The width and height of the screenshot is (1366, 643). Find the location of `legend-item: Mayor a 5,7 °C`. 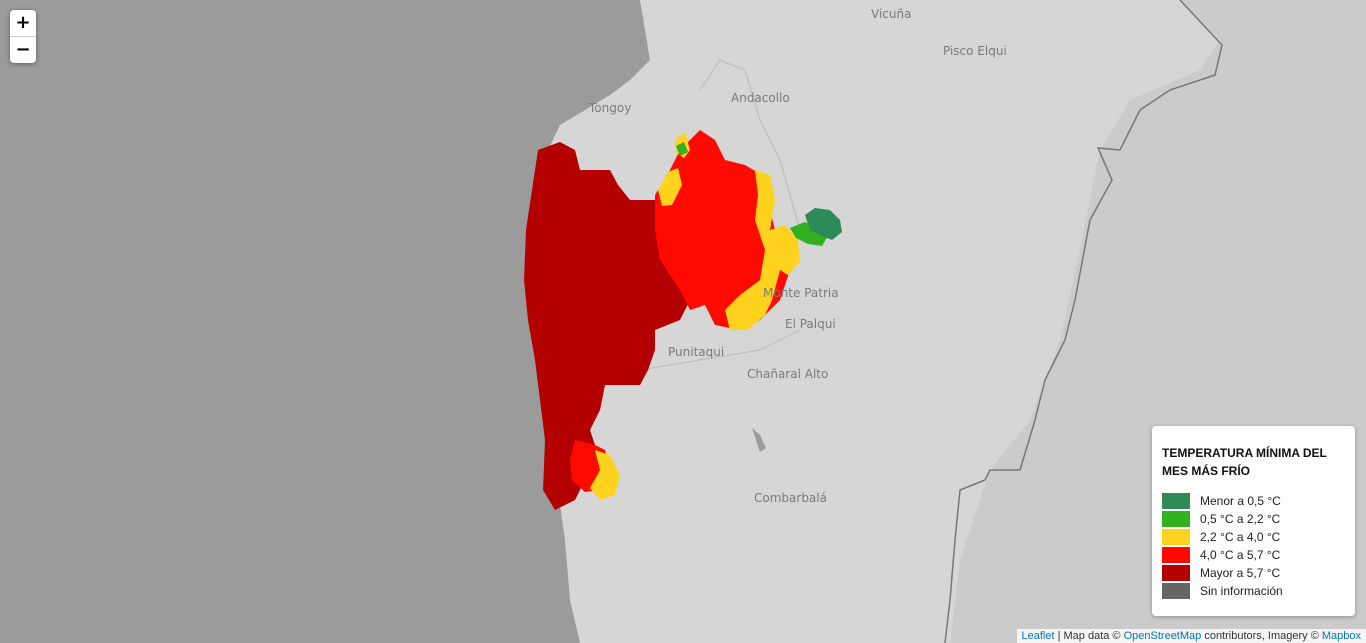

legend-item: Mayor a 5,7 °C is located at coordinates (1253, 573).